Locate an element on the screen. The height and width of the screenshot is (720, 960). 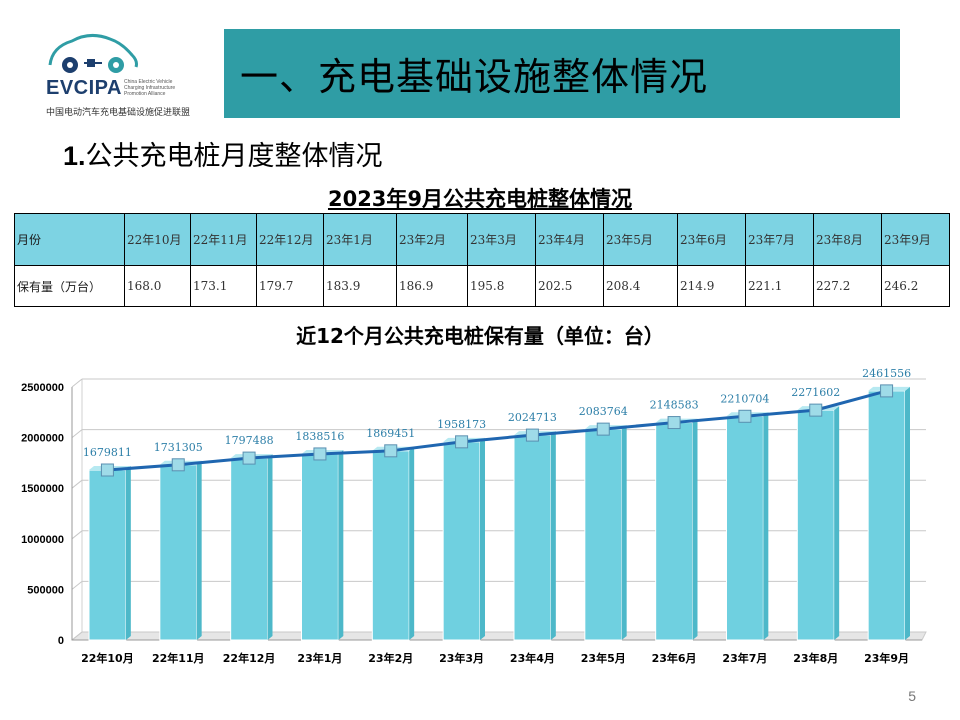
x-tick-label: 23年9月 is located at coordinates (886, 658).